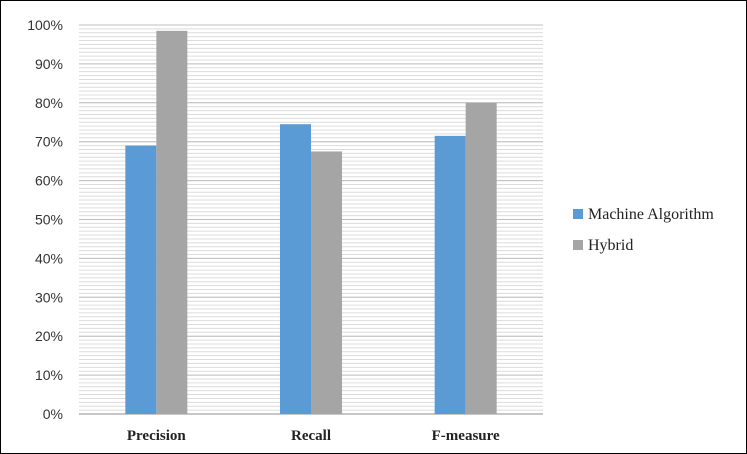 Image resolution: width=747 pixels, height=454 pixels. Describe the element at coordinates (466, 436) in the screenshot. I see `x-category-label: F-measure` at that location.